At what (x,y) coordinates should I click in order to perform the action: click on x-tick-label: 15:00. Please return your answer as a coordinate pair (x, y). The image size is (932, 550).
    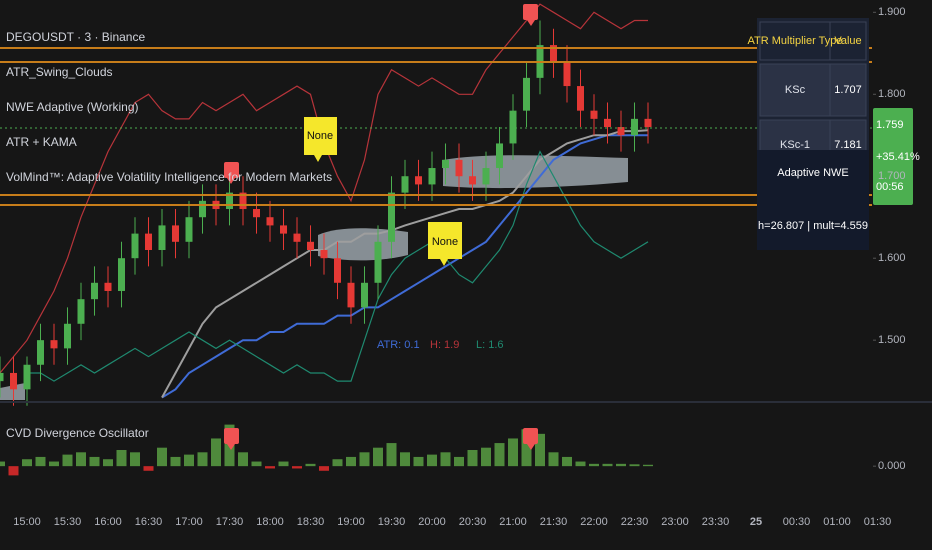
    Looking at the image, I should click on (27, 522).